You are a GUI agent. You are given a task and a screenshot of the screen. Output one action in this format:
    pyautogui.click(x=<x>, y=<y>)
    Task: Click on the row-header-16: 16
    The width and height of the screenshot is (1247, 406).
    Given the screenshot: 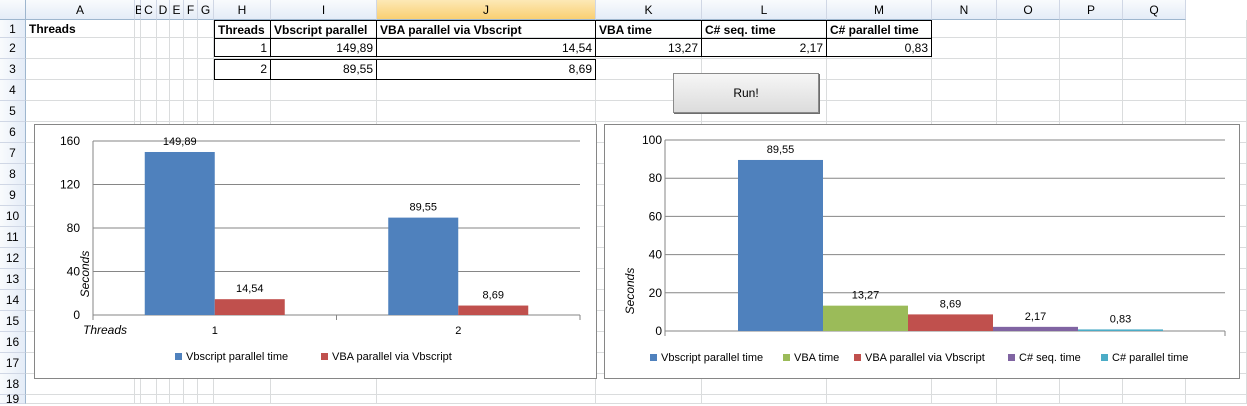 What is the action you would take?
    pyautogui.click(x=13, y=342)
    